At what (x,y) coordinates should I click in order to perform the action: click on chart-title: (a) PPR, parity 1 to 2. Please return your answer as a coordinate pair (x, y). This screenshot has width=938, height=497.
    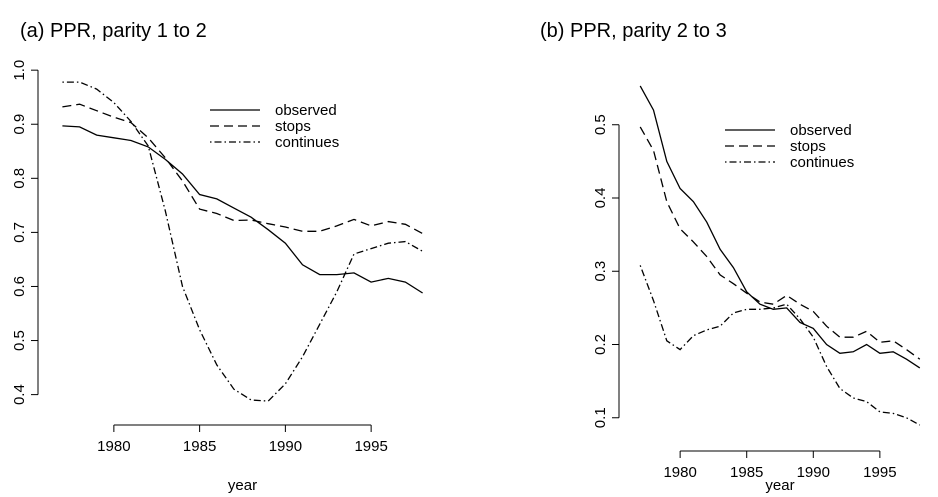
    Looking at the image, I should click on (113, 31).